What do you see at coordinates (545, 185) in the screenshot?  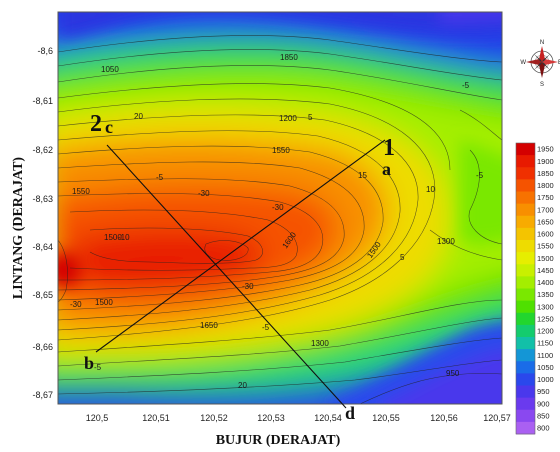 I see `legend-value-label: 1800` at bounding box center [545, 185].